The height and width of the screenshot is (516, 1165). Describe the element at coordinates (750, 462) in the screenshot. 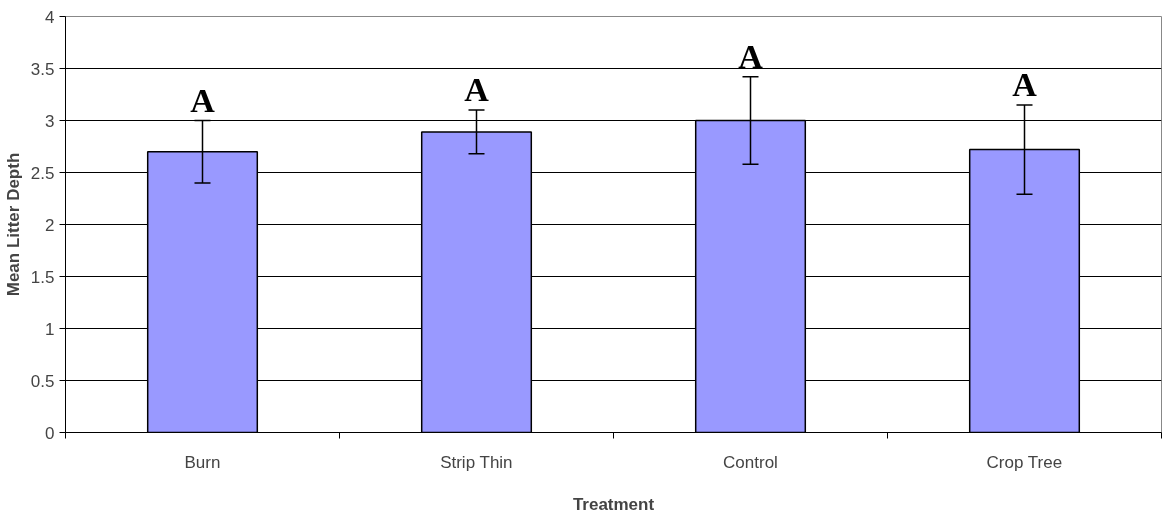

I see `x-tick-label: Control` at that location.